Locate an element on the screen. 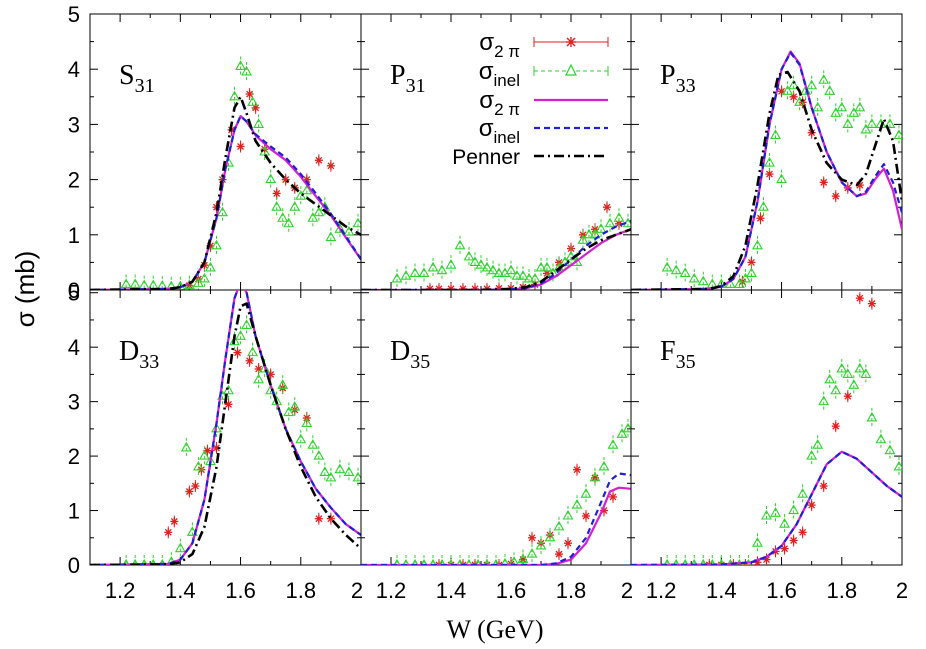 The image size is (926, 649). y-tick-label: 4 is located at coordinates (74, 347).